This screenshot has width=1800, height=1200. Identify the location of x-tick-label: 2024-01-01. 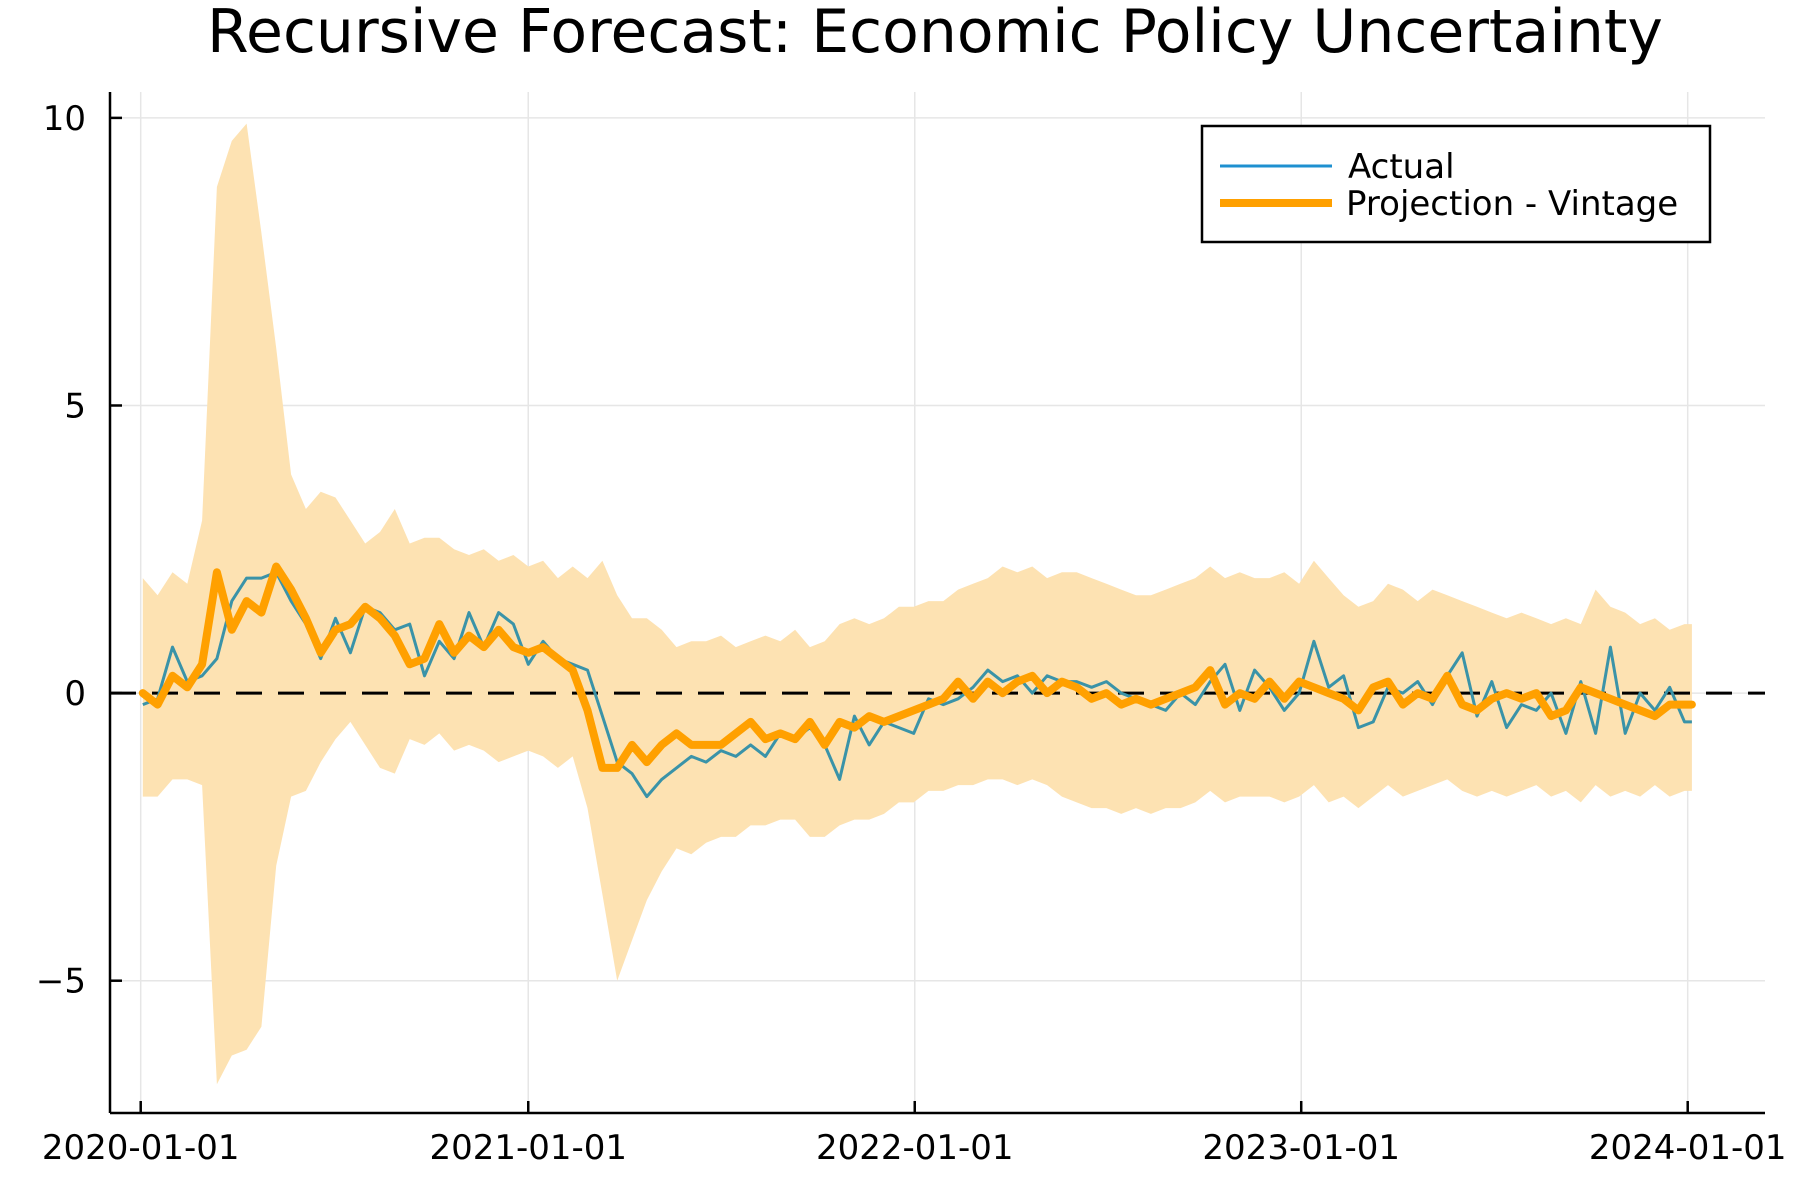
(1688, 1148).